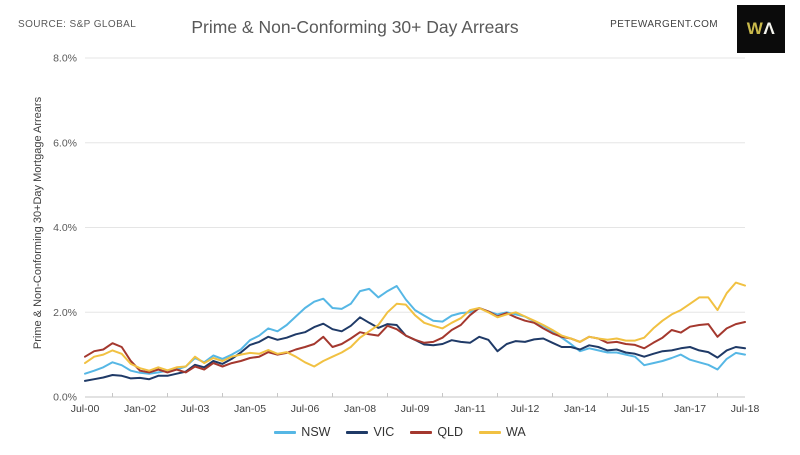 The height and width of the screenshot is (455, 800). Describe the element at coordinates (250, 409) in the screenshot. I see `svg-text: Jan-05` at that location.